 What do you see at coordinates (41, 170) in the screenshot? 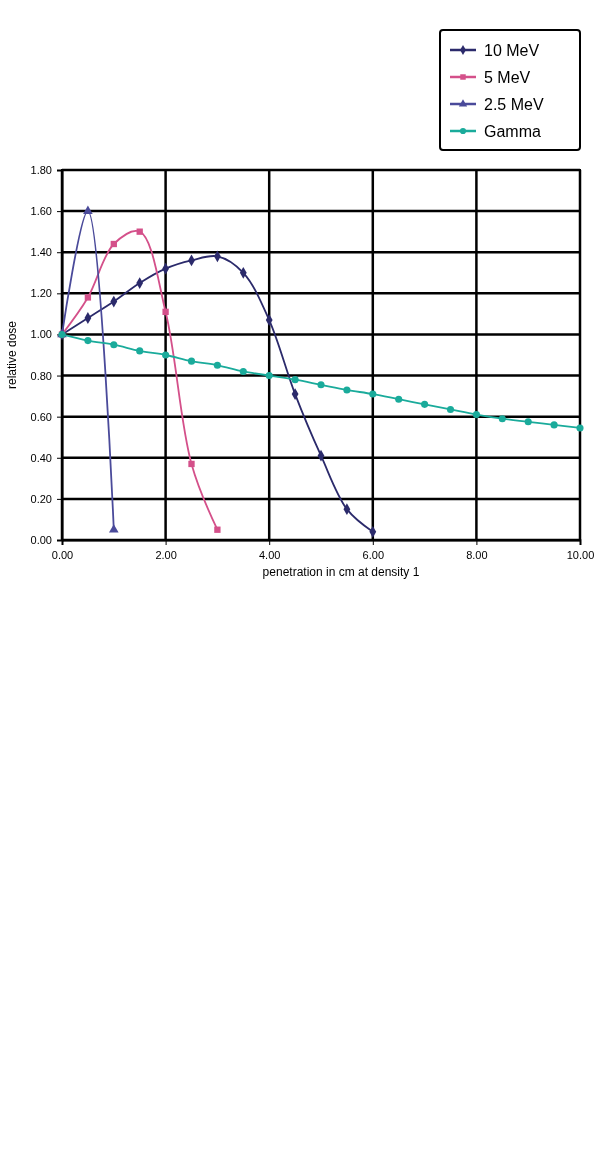
I see `y-tick-label: 1.80` at bounding box center [41, 170].